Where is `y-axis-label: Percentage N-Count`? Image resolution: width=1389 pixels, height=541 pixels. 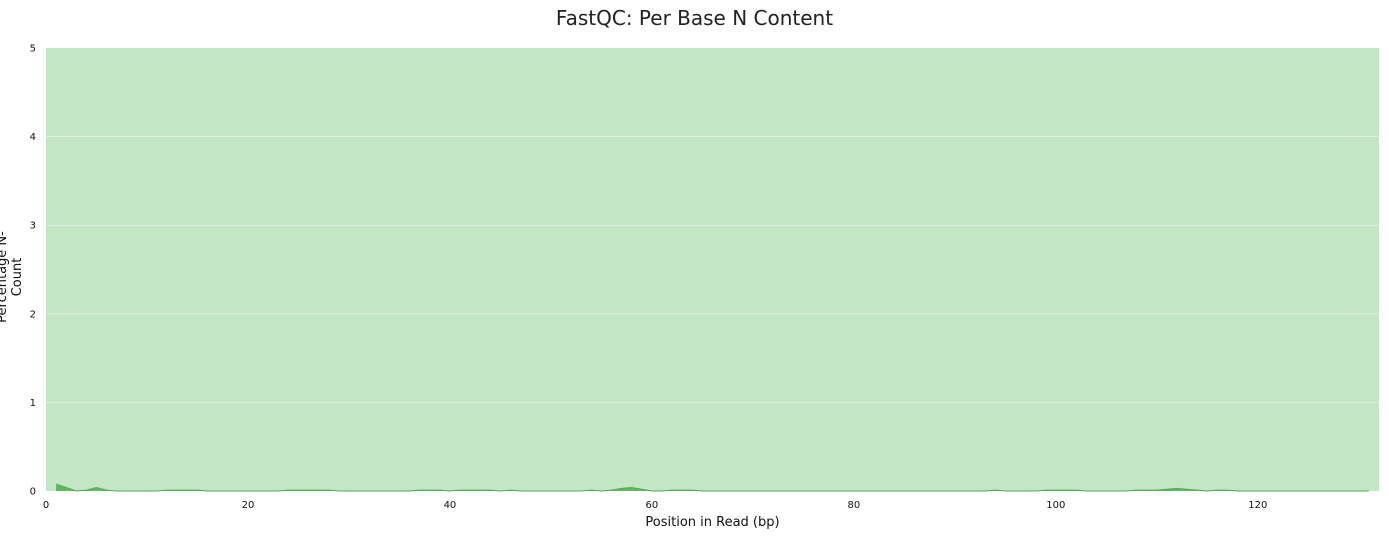
y-axis-label: Percentage N-Count is located at coordinates (12, 277).